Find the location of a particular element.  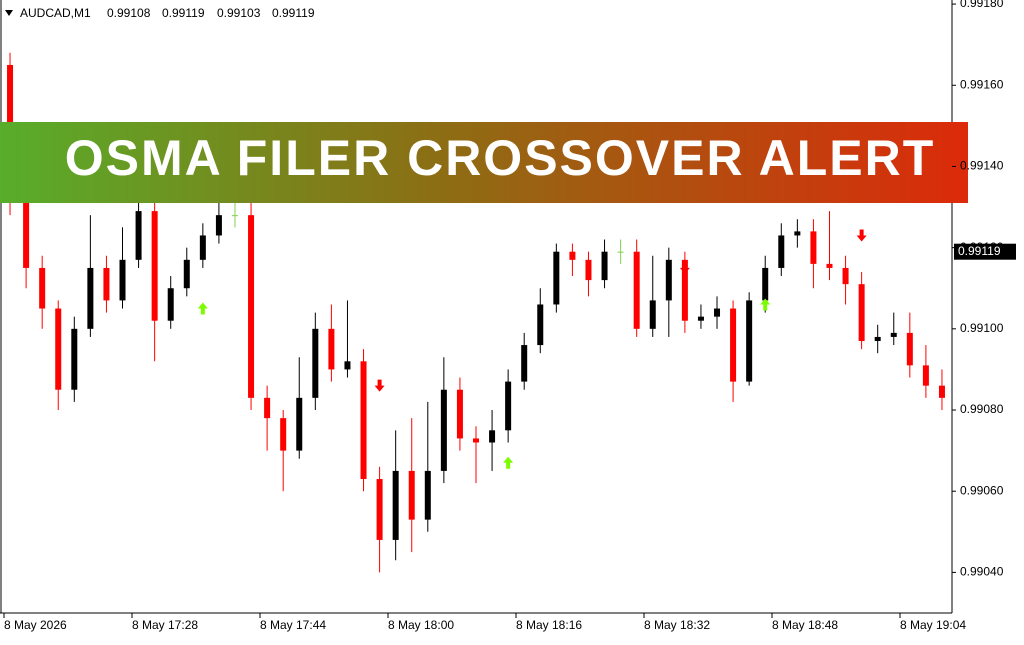

x-tick-label: 8 May 19:04 is located at coordinates (933, 625).